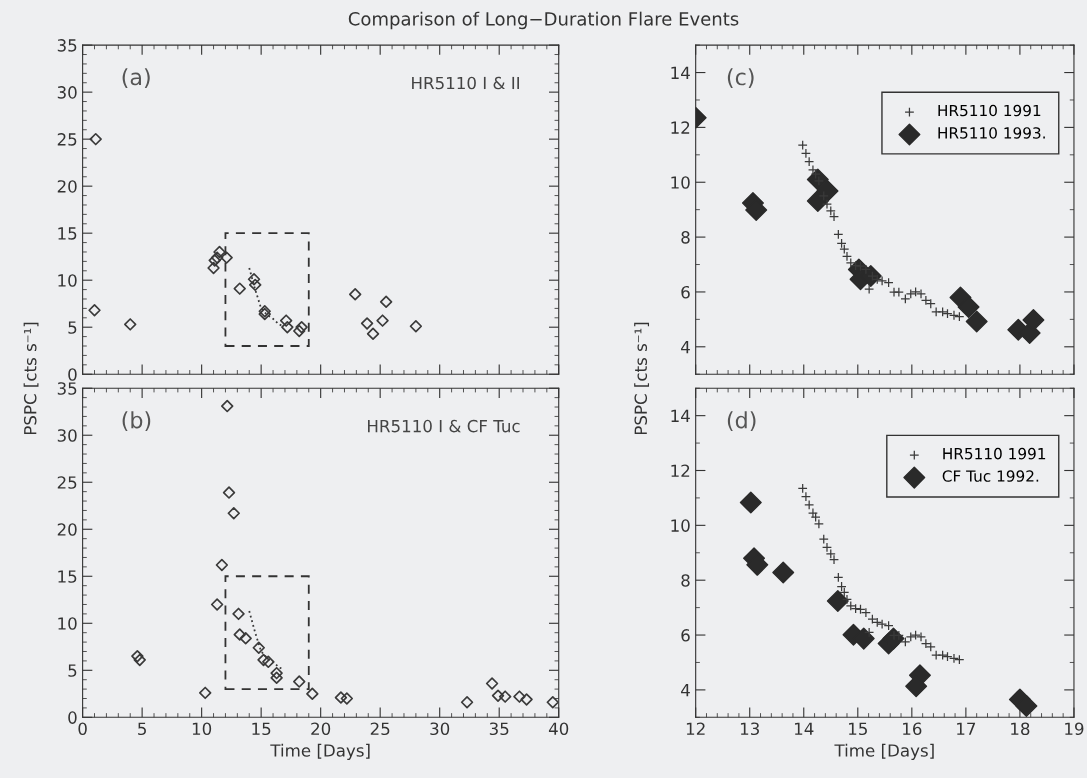 This screenshot has width=1087, height=778. What do you see at coordinates (740, 78) in the screenshot?
I see `annotation: (c)` at bounding box center [740, 78].